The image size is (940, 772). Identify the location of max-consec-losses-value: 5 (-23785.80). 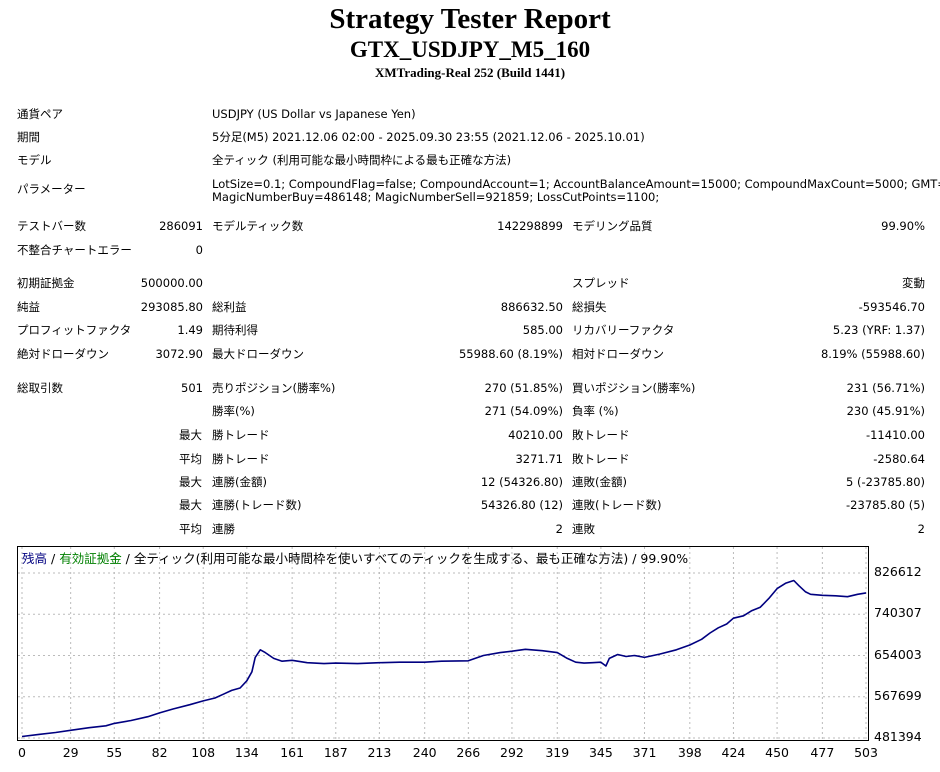
(885, 482).